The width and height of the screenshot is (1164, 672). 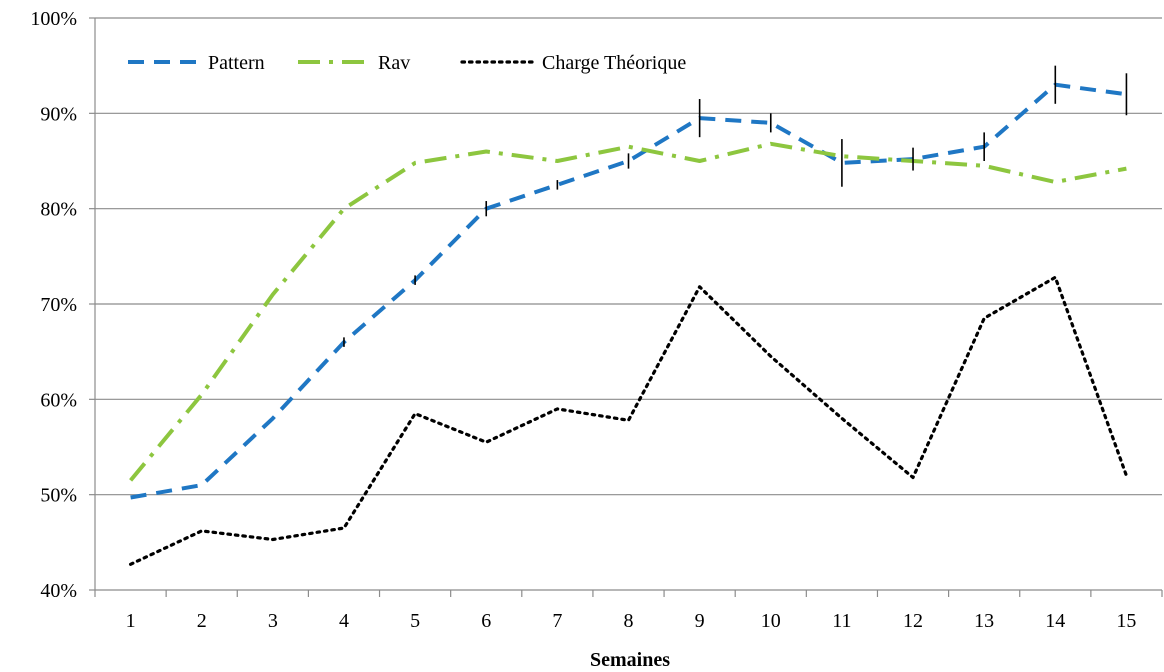 What do you see at coordinates (913, 621) in the screenshot?
I see `x-tick-label: 12` at bounding box center [913, 621].